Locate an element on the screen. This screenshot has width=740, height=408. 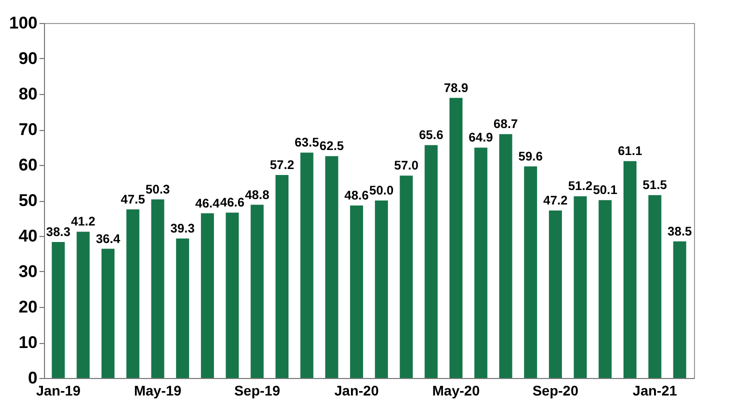
y-tick-label: 10 is located at coordinates (28, 342).